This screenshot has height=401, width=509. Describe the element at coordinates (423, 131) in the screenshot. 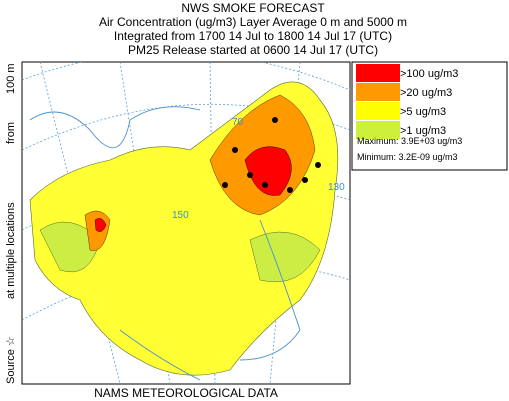

I see `legend-label: >1 ug/m3` at that location.